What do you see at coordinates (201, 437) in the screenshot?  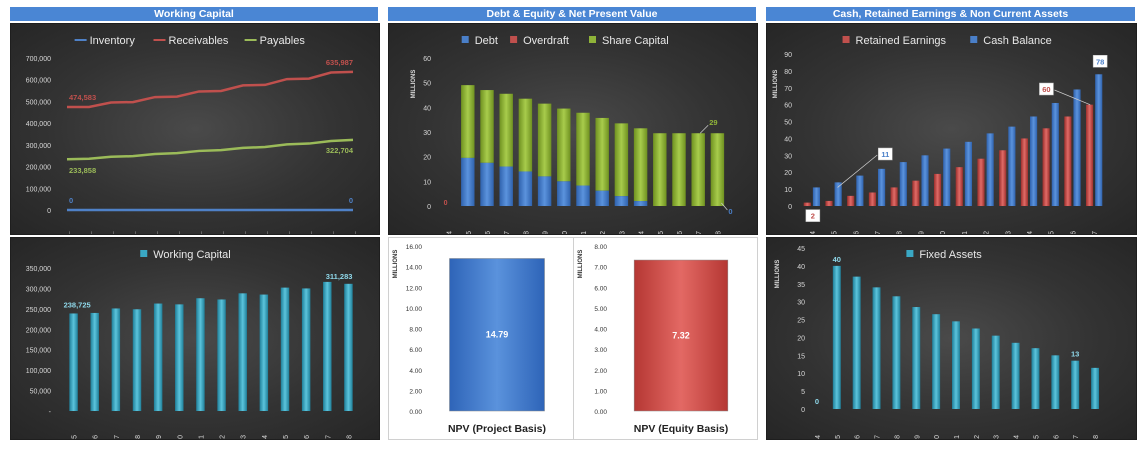 I see `wcb-xtick-6: 2031` at bounding box center [201, 437].